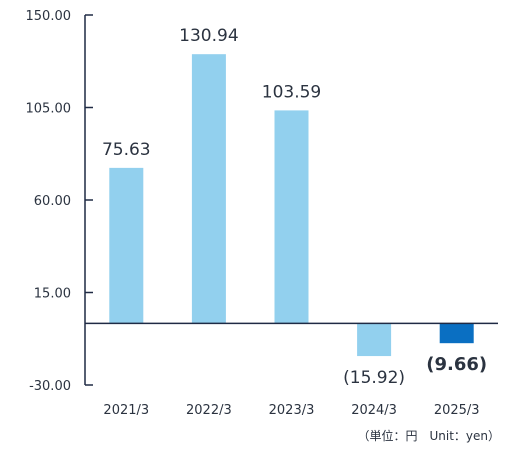 The image size is (510, 457). Describe the element at coordinates (374, 410) in the screenshot. I see `x-tick-label: 2024/3` at that location.